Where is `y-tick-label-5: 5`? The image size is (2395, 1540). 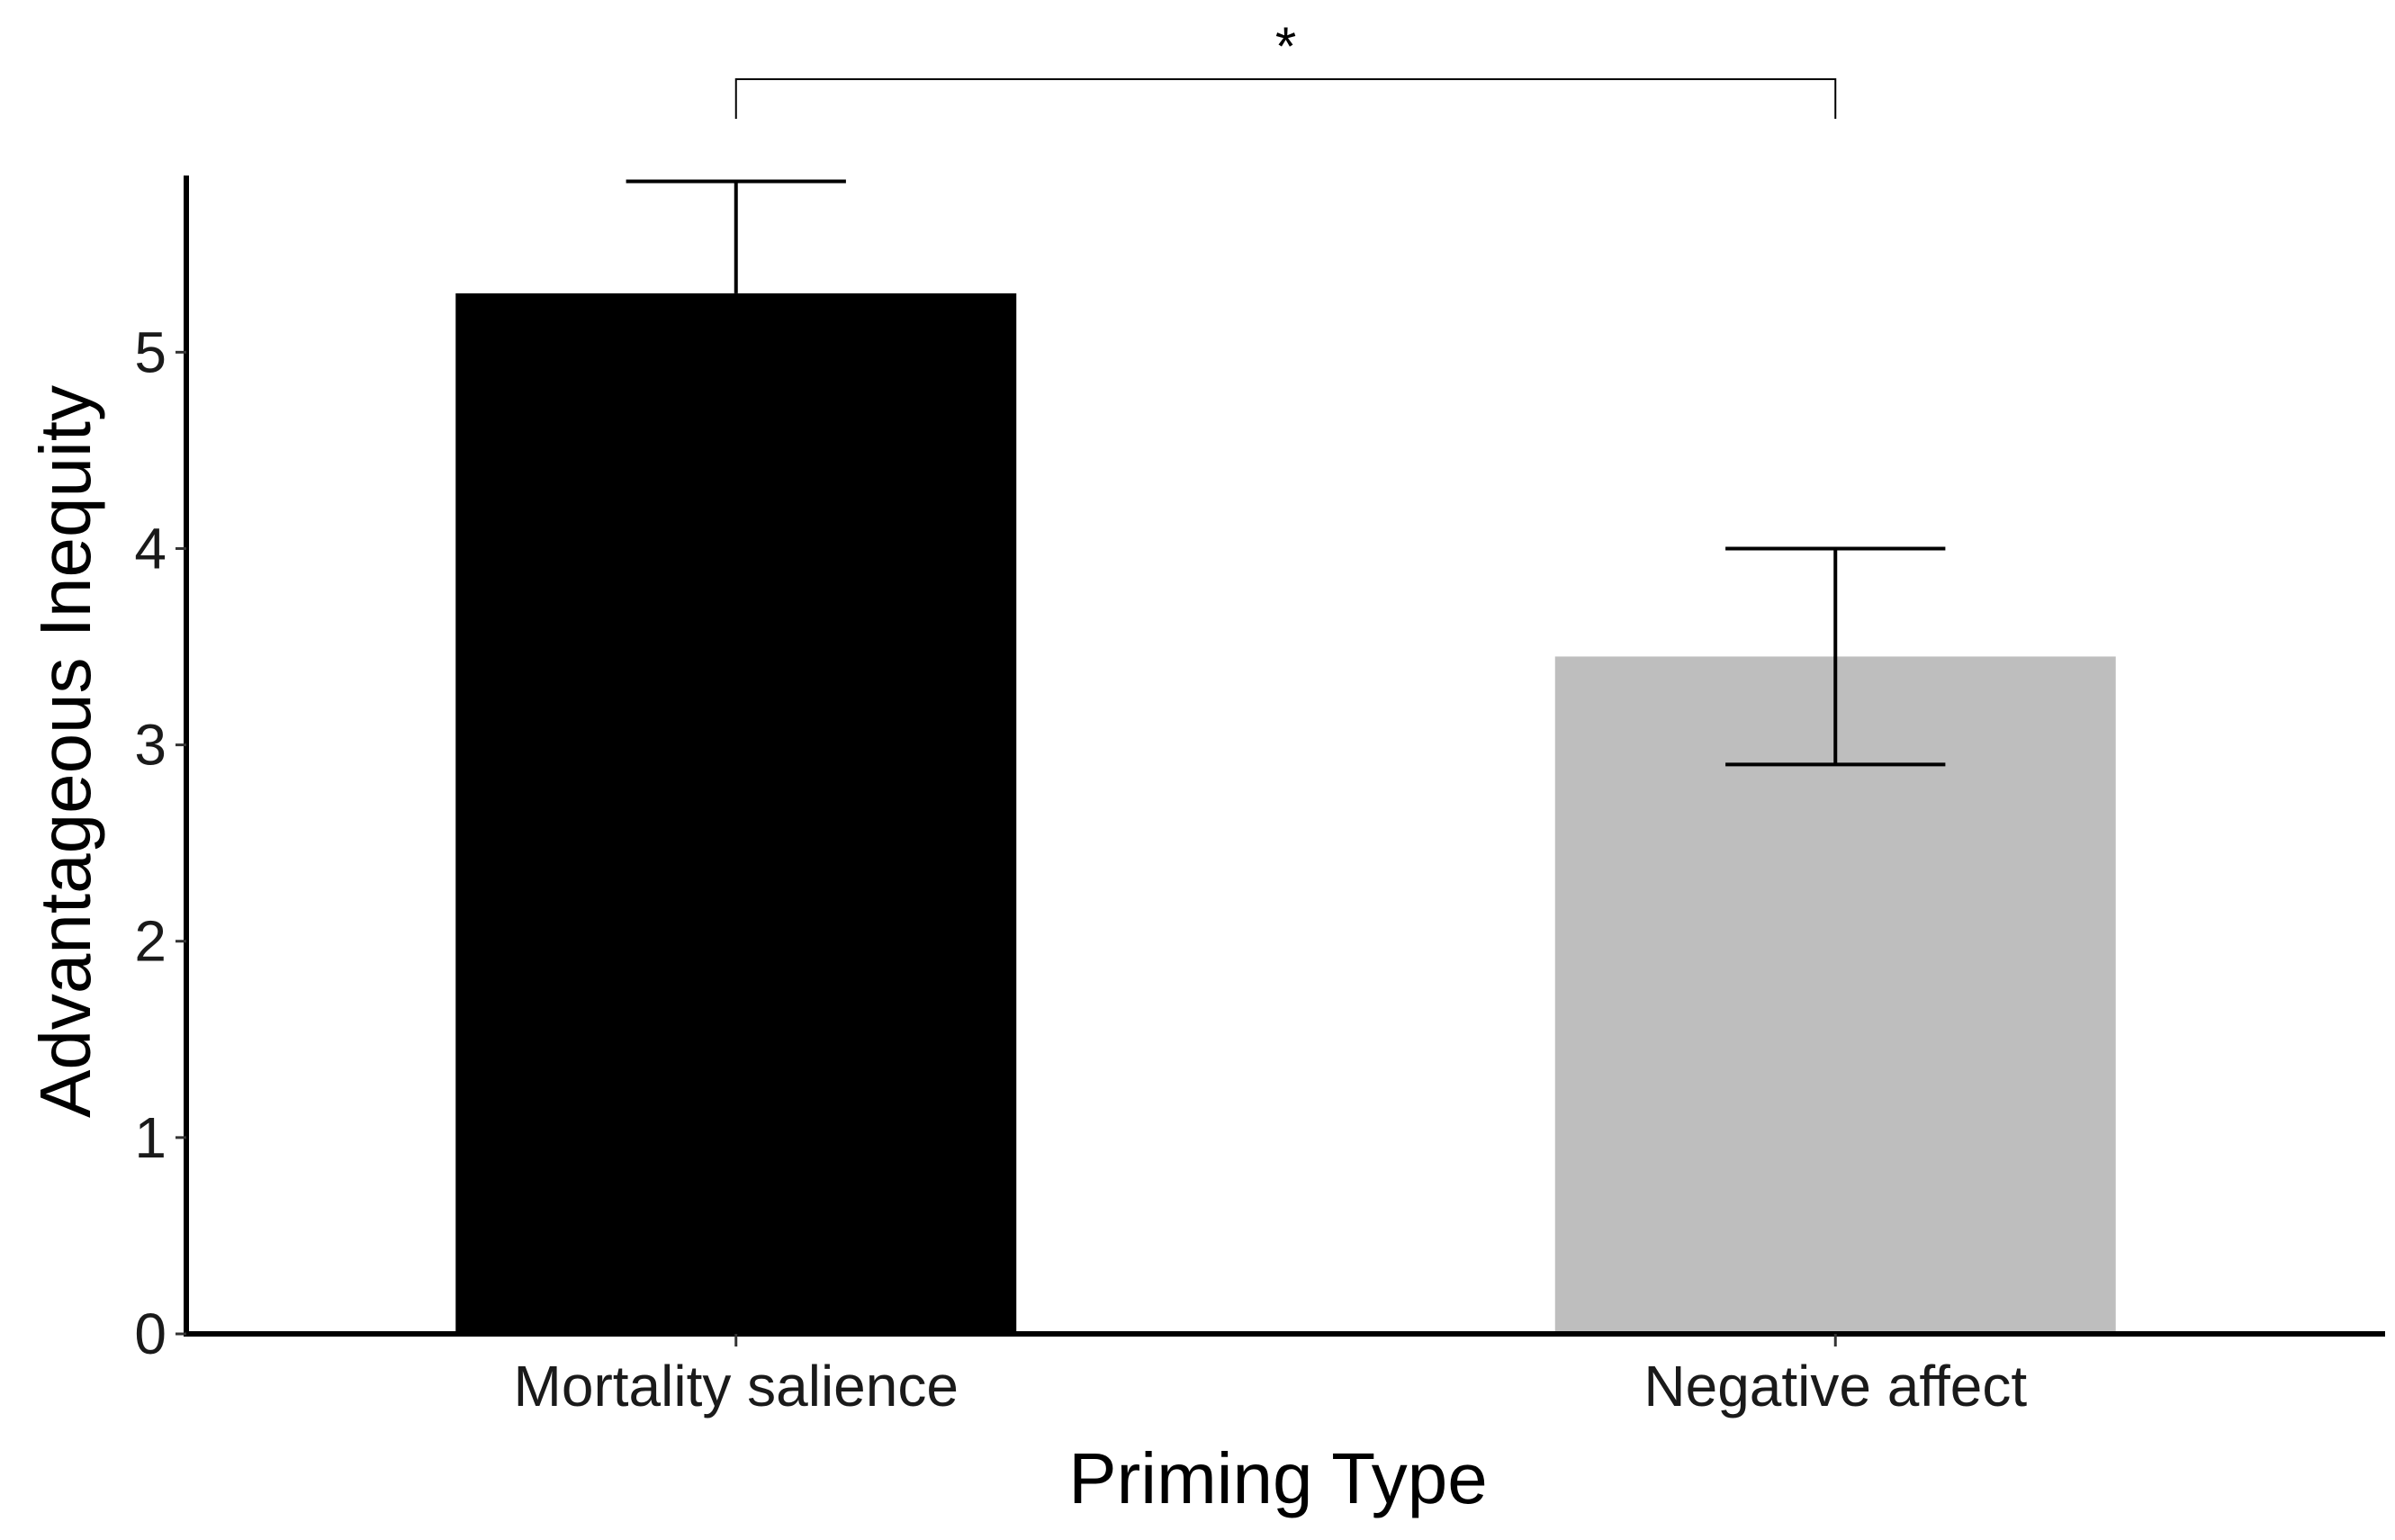
y-tick-label-5: 5 is located at coordinates (150, 352).